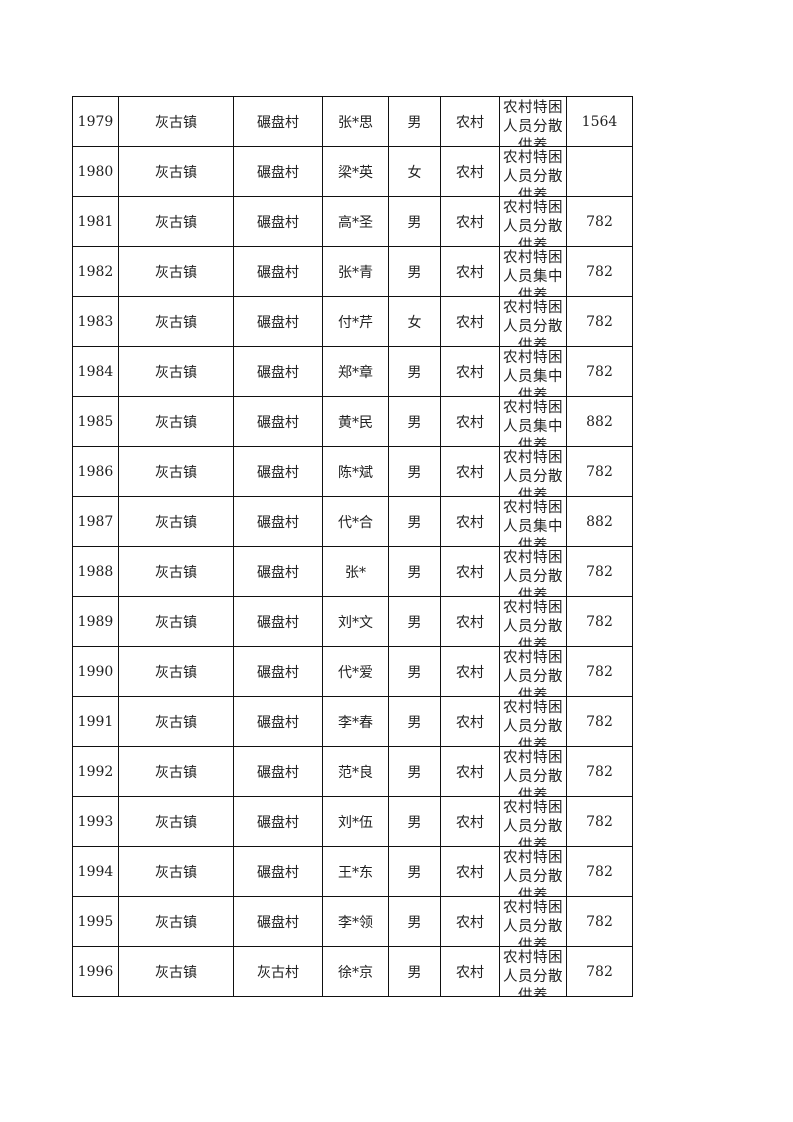 Image resolution: width=793 pixels, height=1122 pixels. What do you see at coordinates (352, 171) in the screenshot?
I see `table-row: 1980 灰古镇 碾盘村 梁*英女农村 农村特困人员分散供养` at bounding box center [352, 171].